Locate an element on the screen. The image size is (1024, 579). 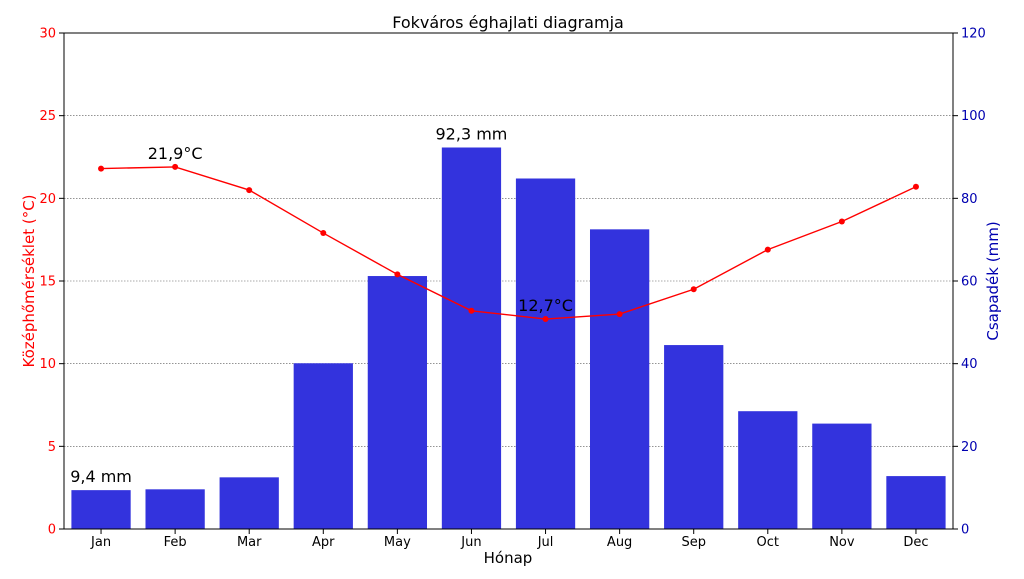
x-tick-label: Mar is located at coordinates (249, 542).